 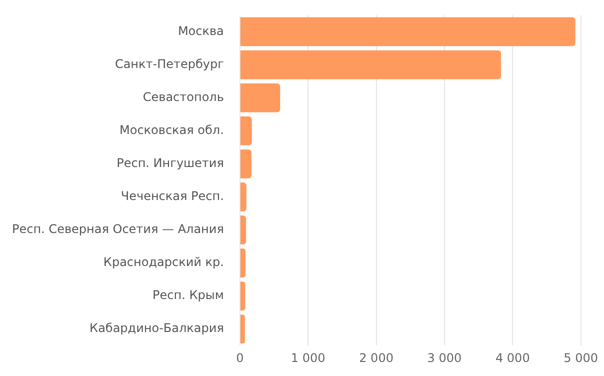 I want to click on y-tick-label: Москва, so click(x=201, y=31).